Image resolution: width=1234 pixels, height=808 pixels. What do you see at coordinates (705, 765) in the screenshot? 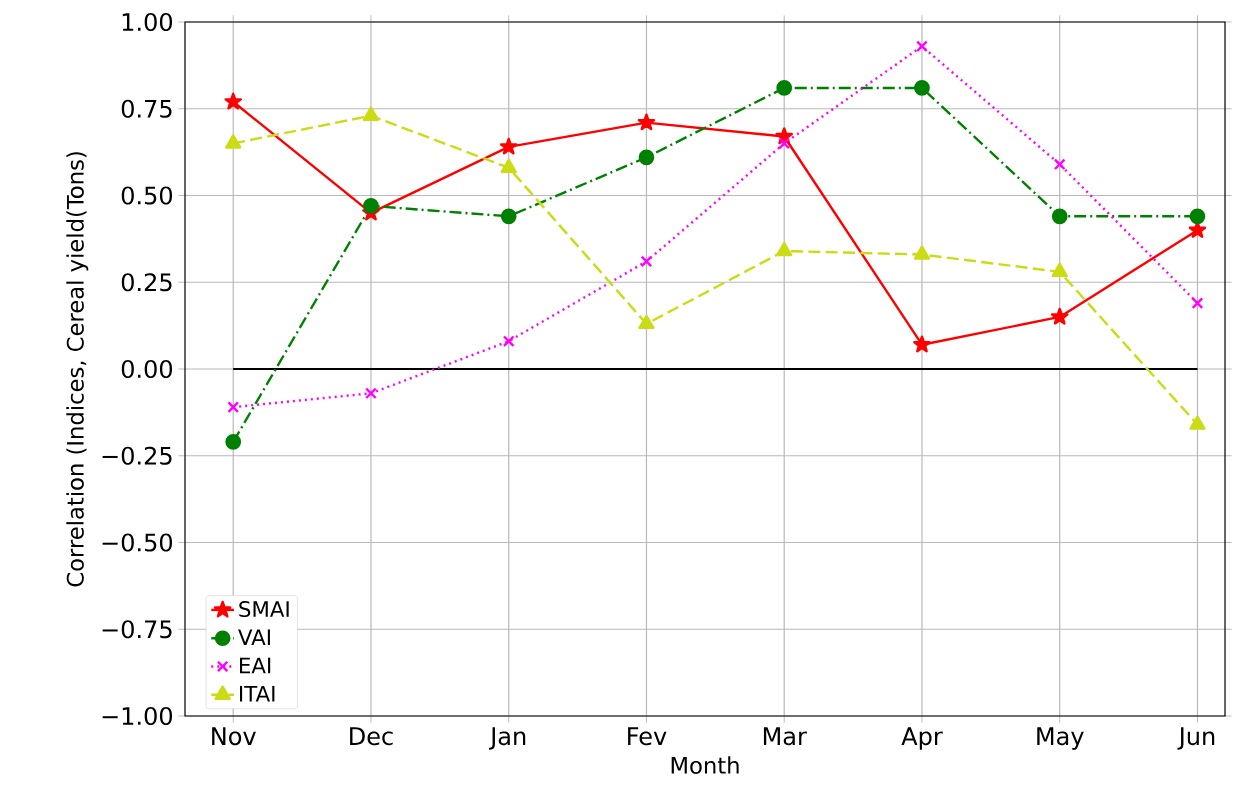
I see `x-axis-title: Month` at bounding box center [705, 765].